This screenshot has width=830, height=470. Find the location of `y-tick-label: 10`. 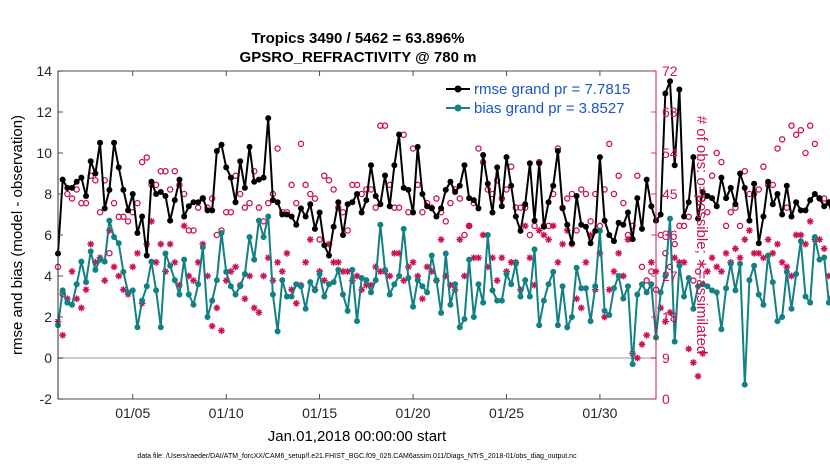

y-tick-label: 10 is located at coordinates (44, 153).